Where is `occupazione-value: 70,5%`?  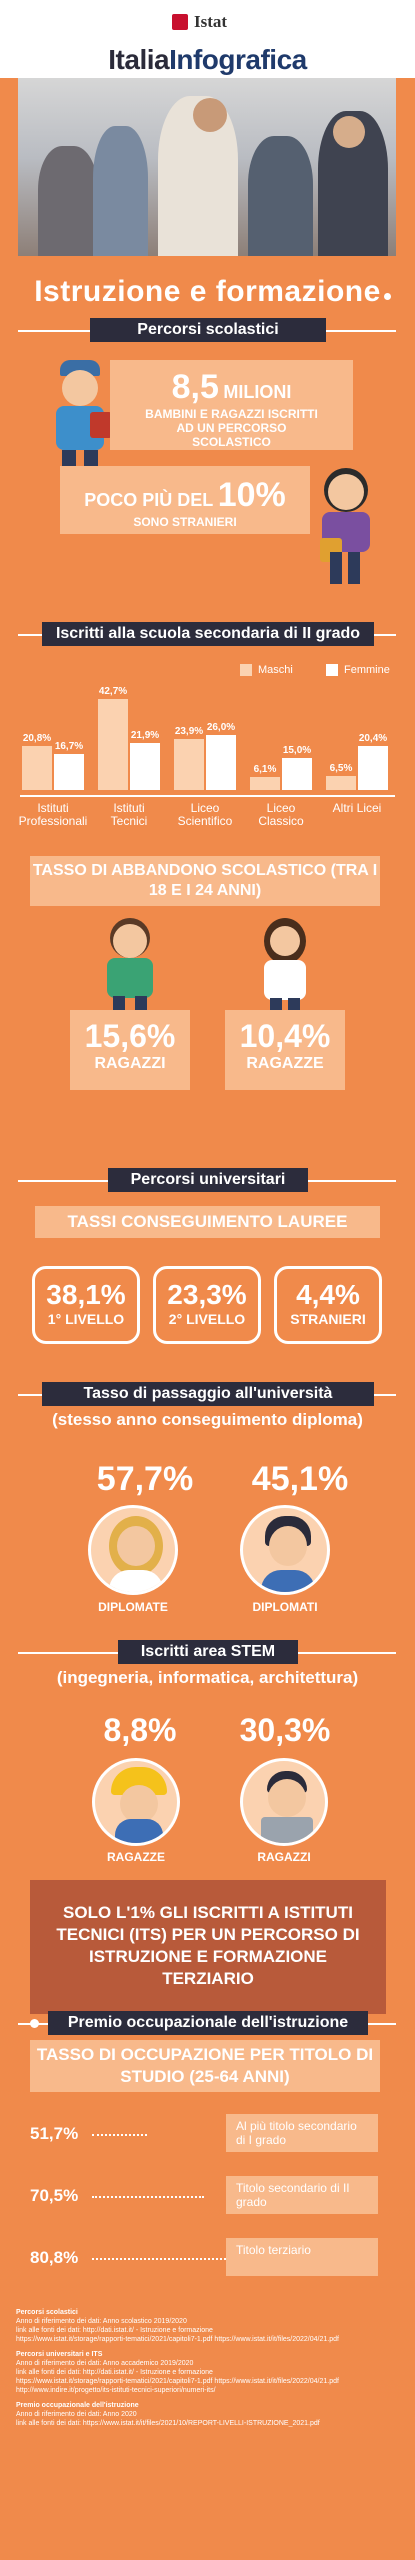
occupazione-value: 70,5% is located at coordinates (54, 2195).